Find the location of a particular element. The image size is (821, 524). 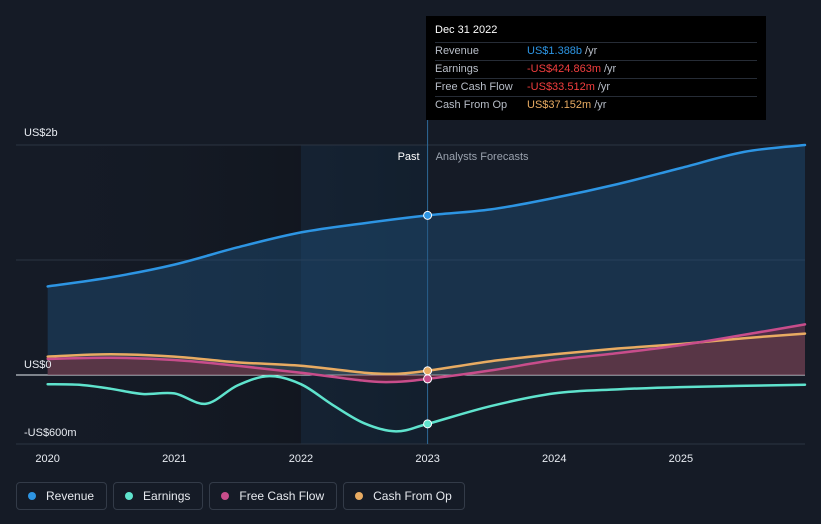

x-tick-label: 2024 is located at coordinates (554, 459).